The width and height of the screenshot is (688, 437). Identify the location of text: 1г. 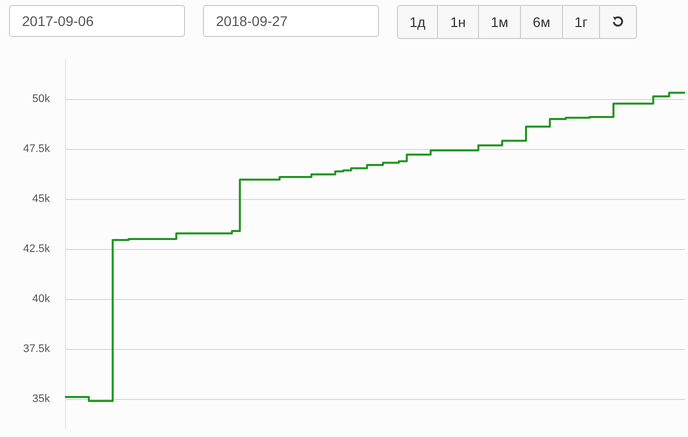
(581, 22).